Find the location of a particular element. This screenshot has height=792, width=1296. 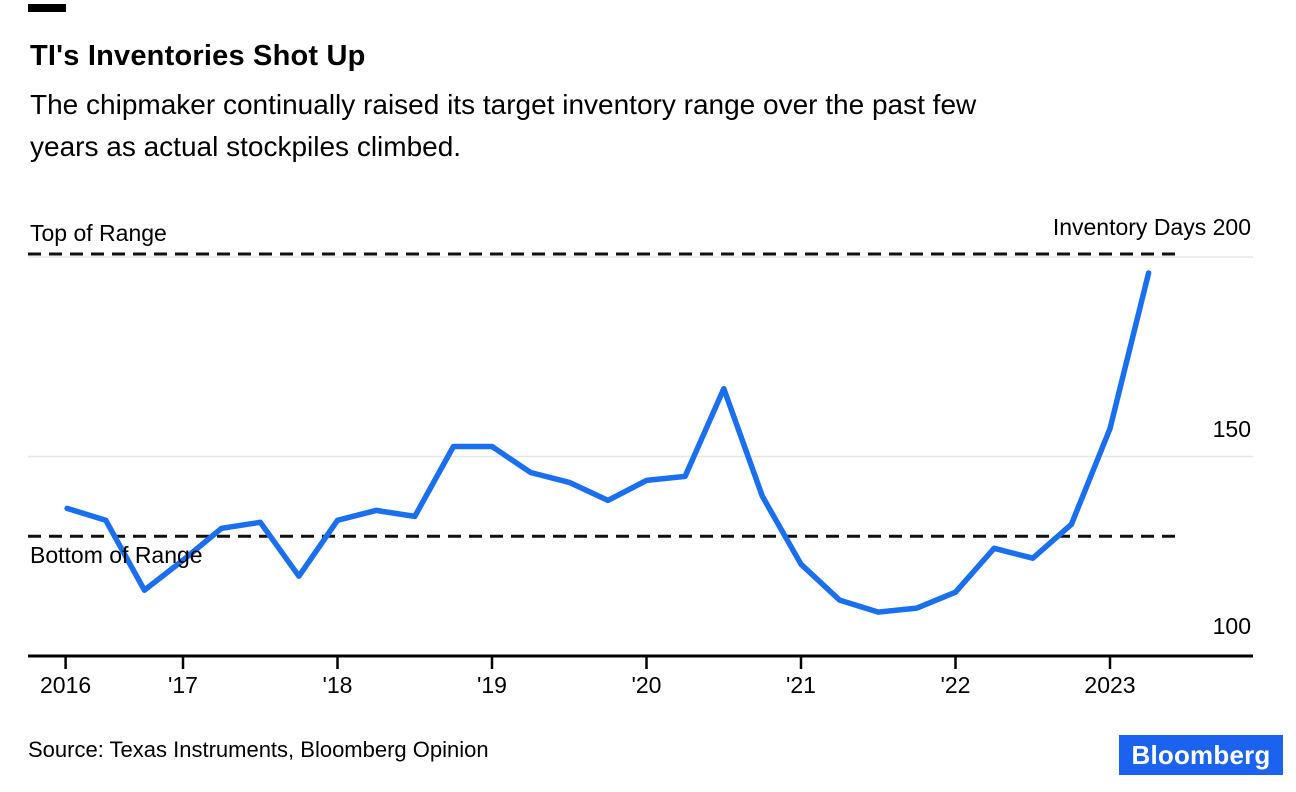

chart-title: TI's Inventories Shot Up is located at coordinates (198, 56).